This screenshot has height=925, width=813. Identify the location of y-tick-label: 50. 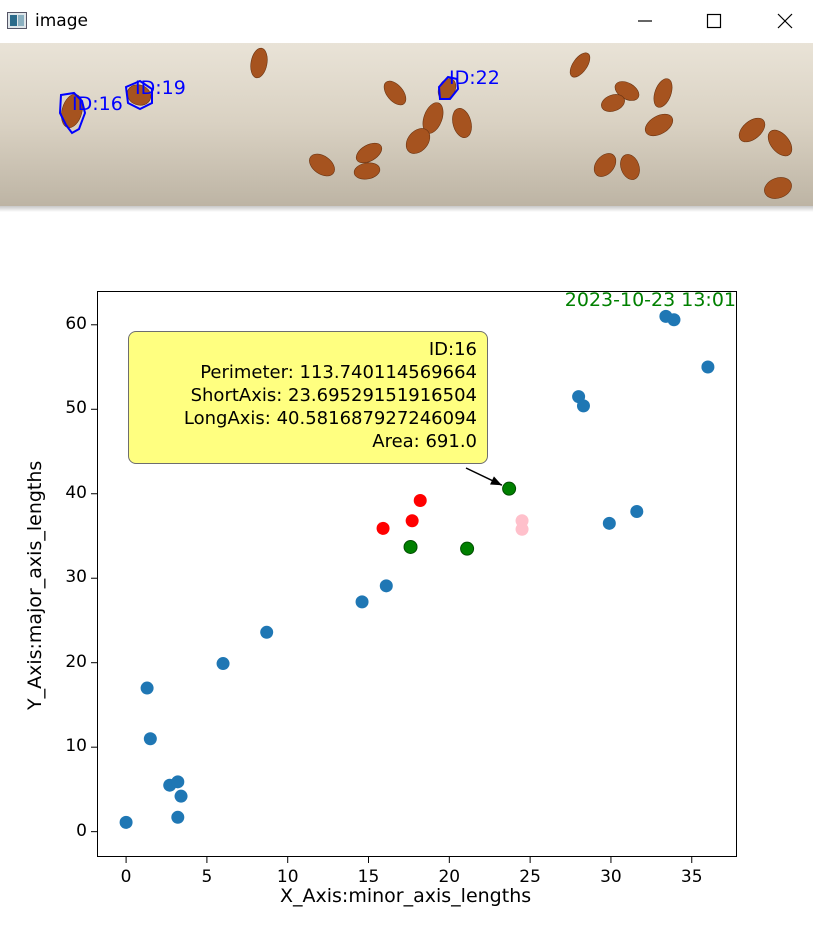
(76, 408).